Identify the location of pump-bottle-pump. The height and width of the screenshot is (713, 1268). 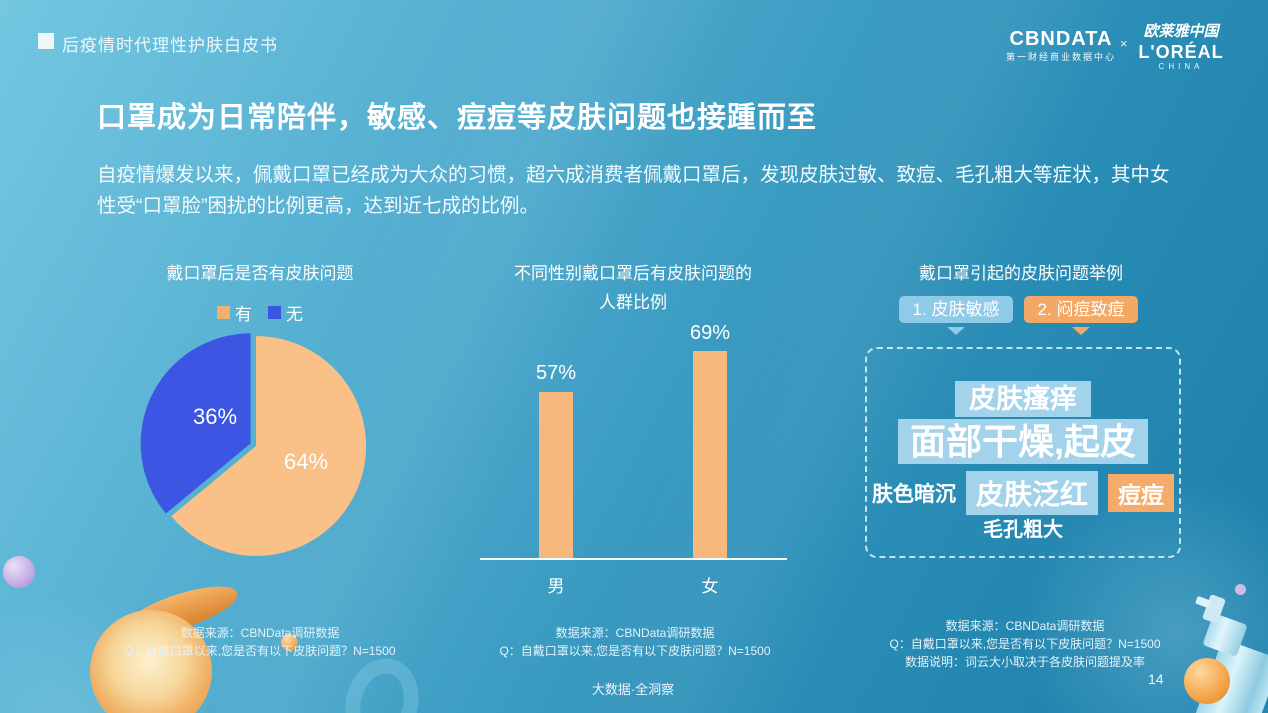
(1214, 609).